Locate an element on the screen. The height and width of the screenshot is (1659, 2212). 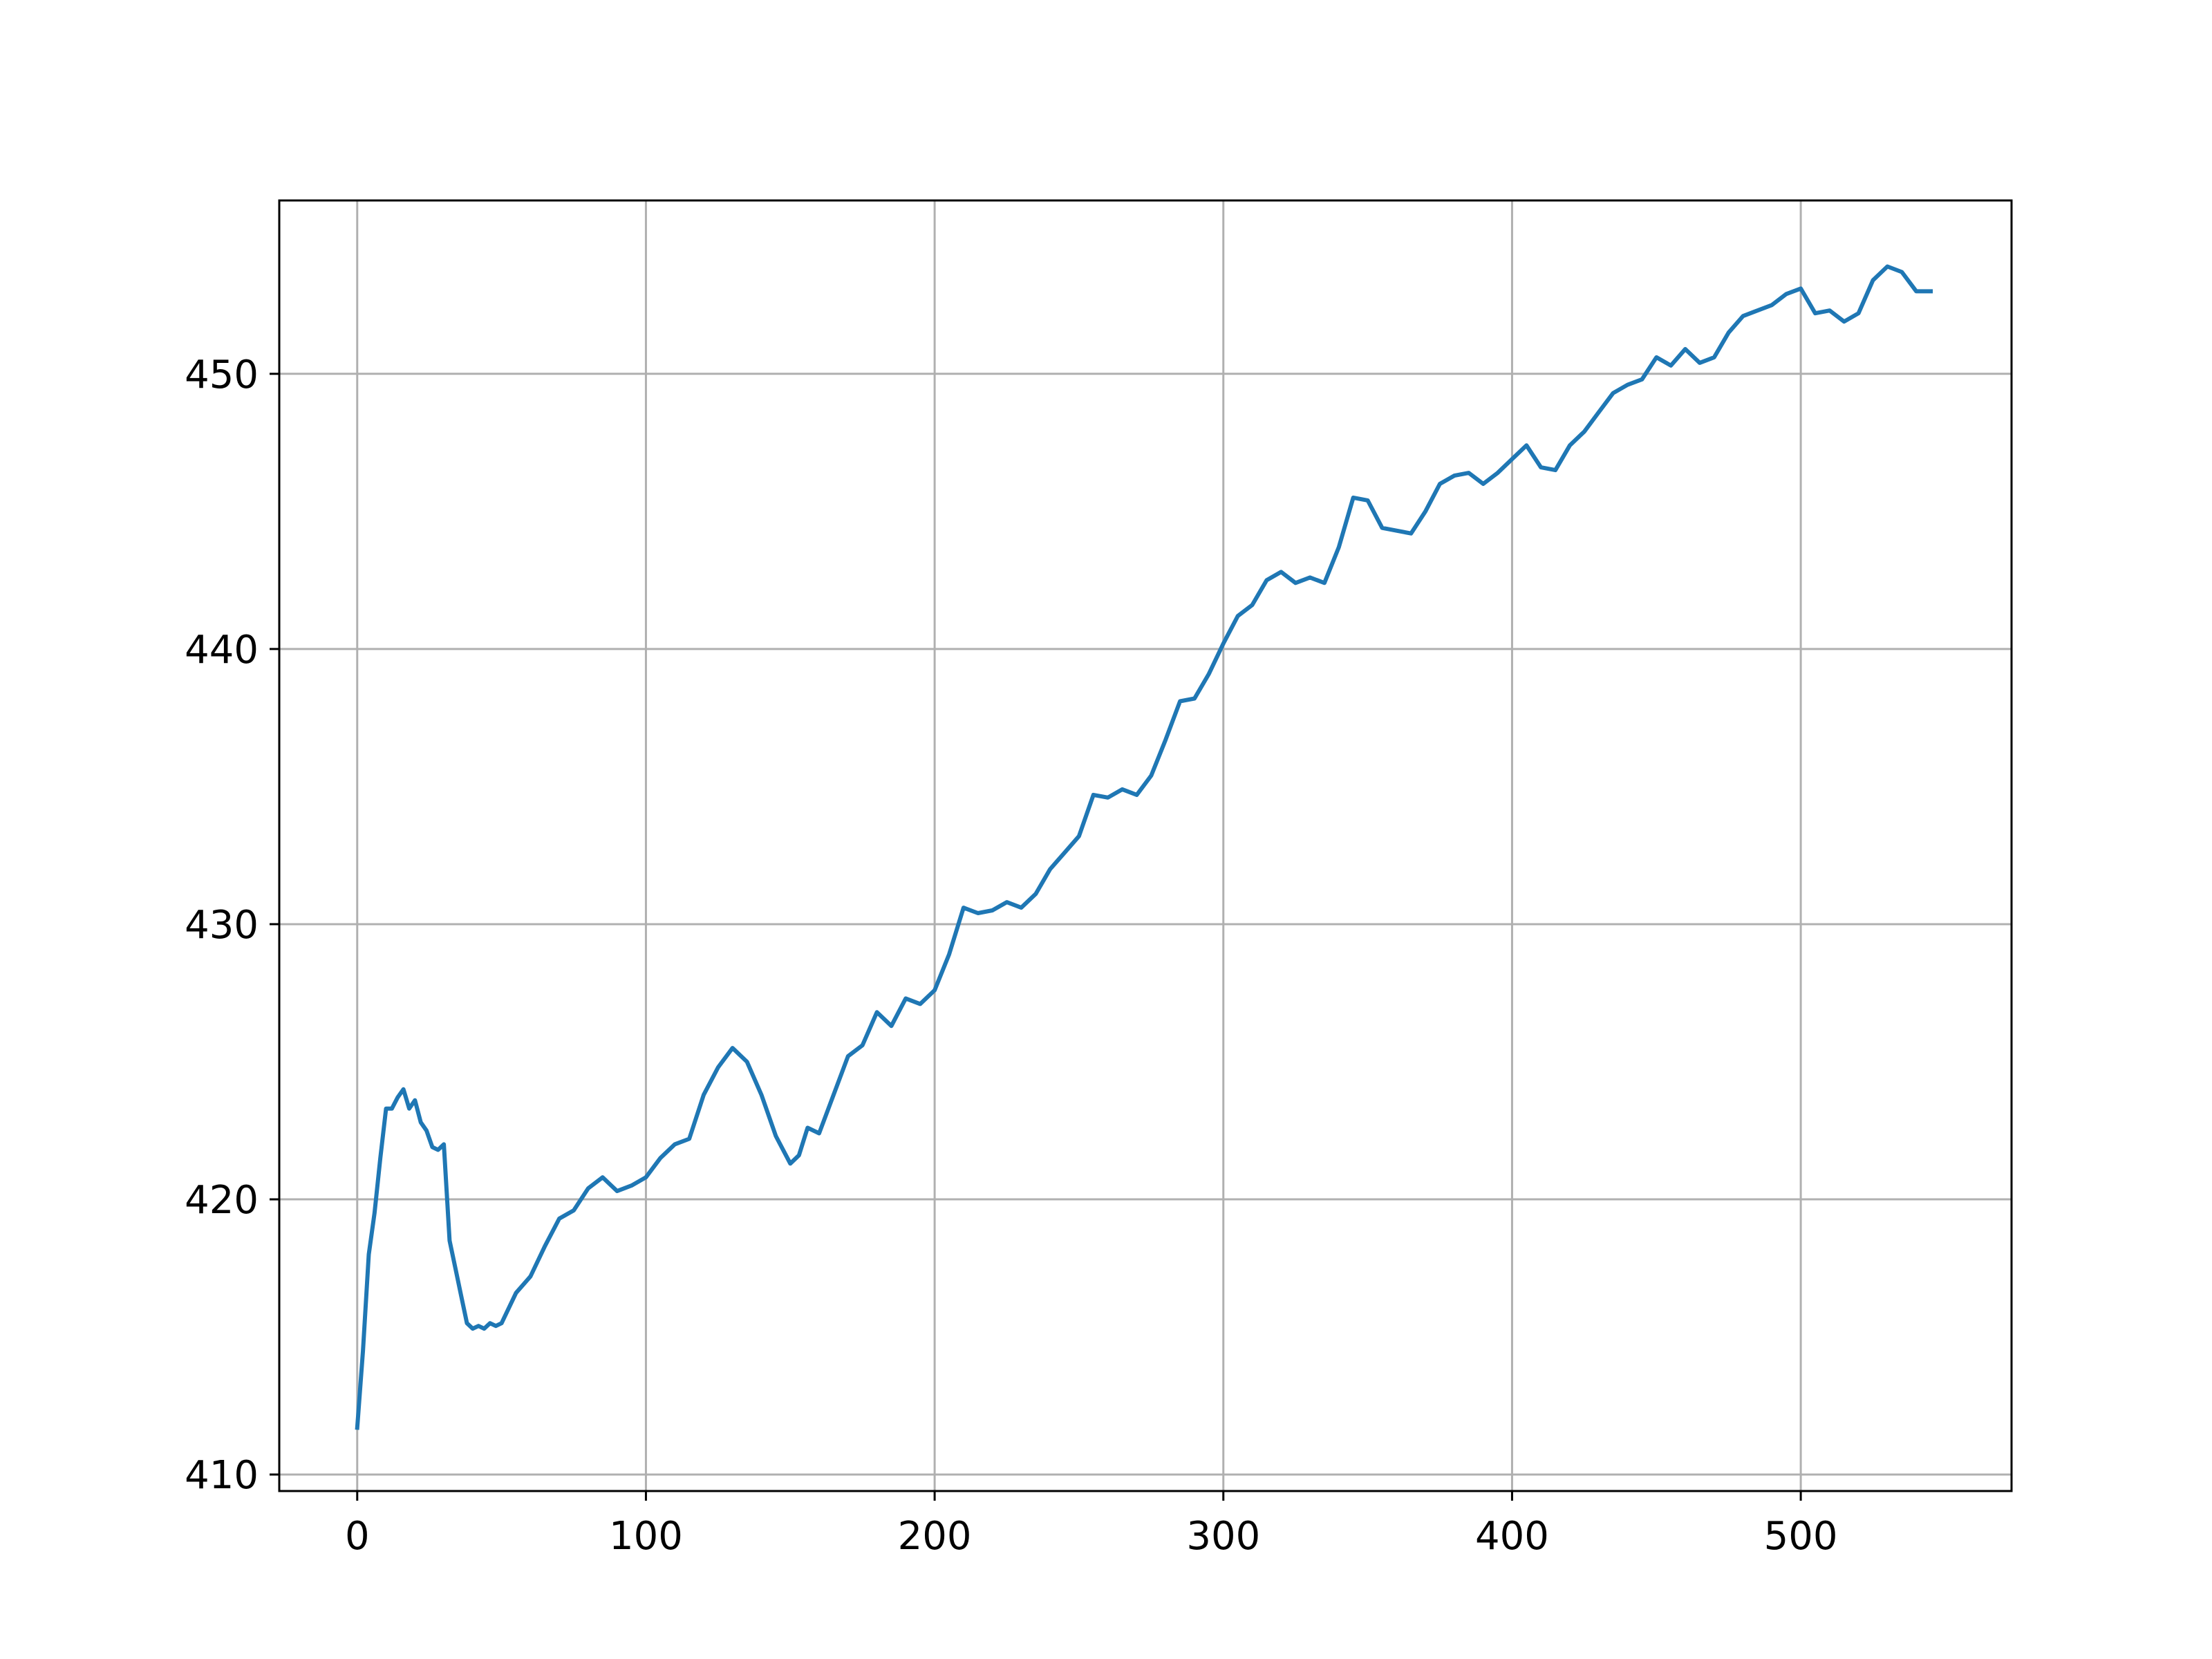
x-tick-label: 300 is located at coordinates (1223, 1536).